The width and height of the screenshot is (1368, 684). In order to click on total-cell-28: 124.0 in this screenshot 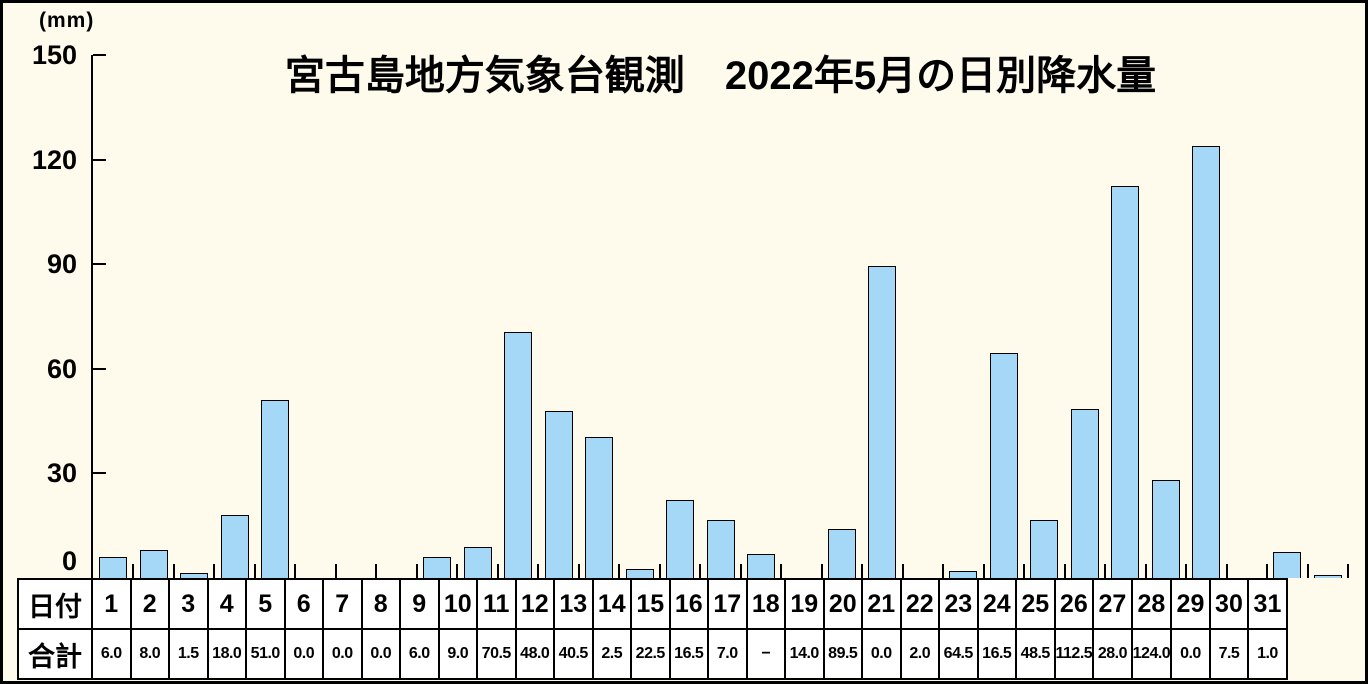, I will do `click(1151, 654)`.